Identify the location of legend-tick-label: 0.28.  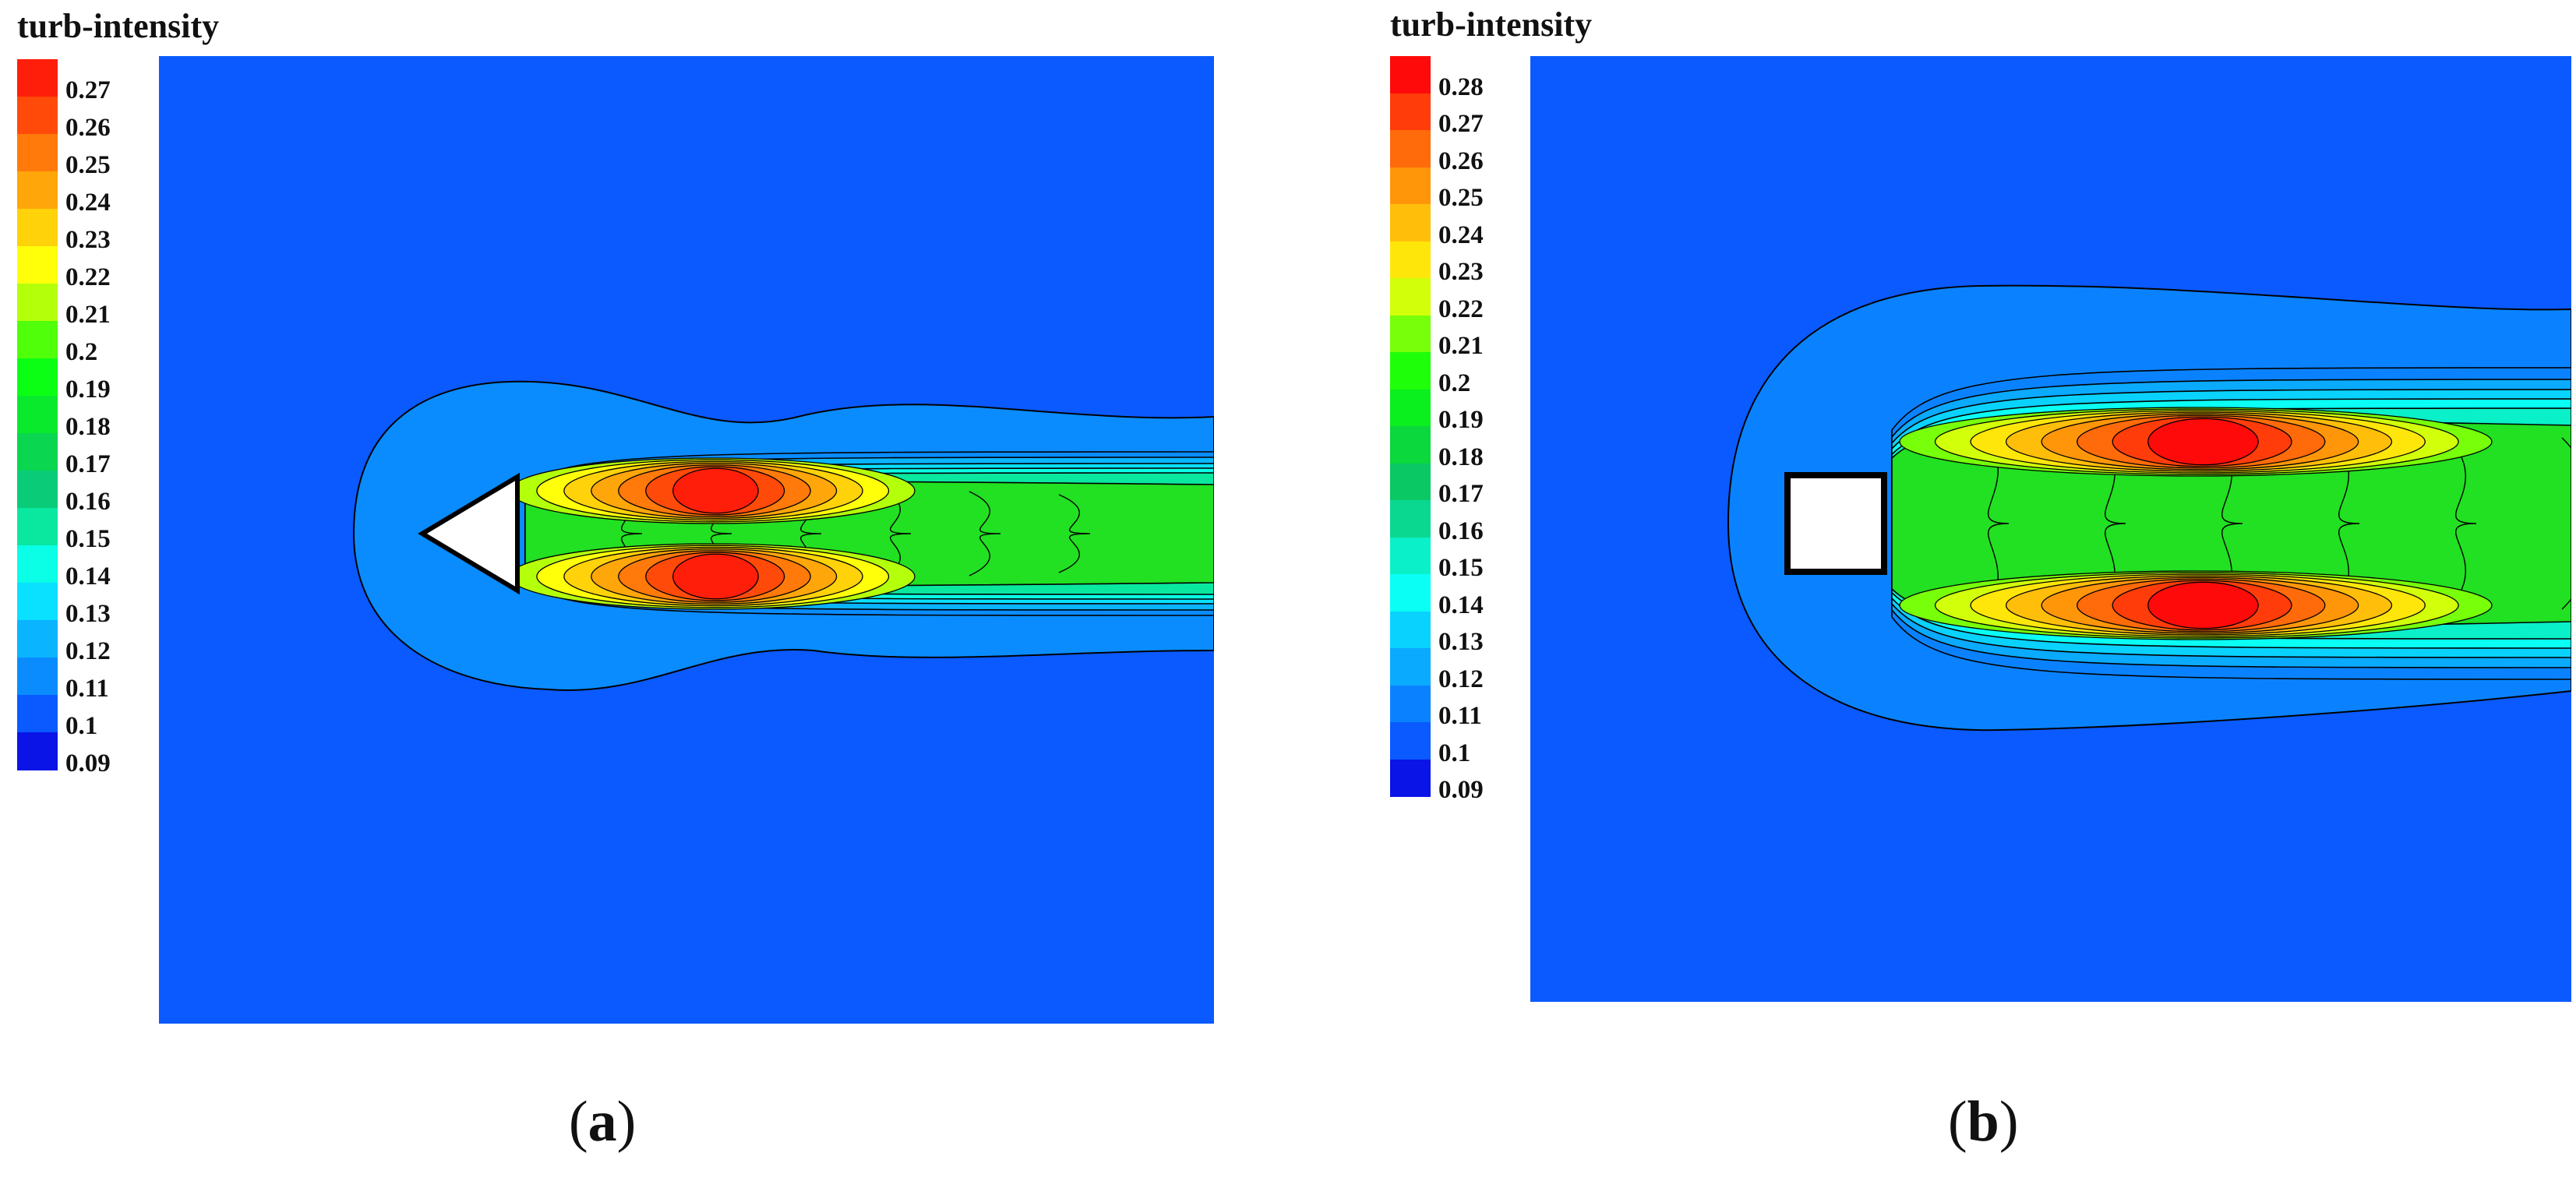
(1461, 86).